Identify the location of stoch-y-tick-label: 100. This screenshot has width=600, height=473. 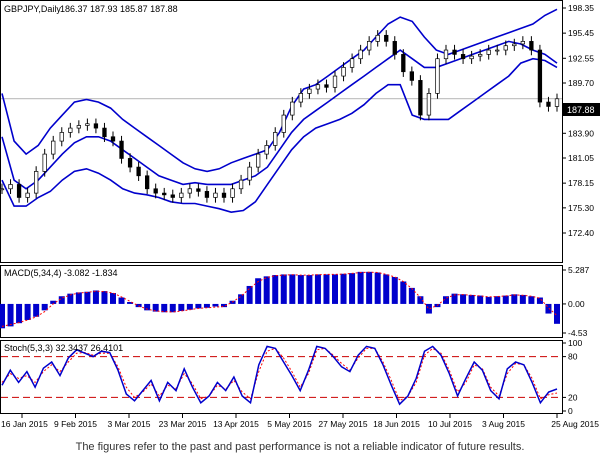
(575, 343).